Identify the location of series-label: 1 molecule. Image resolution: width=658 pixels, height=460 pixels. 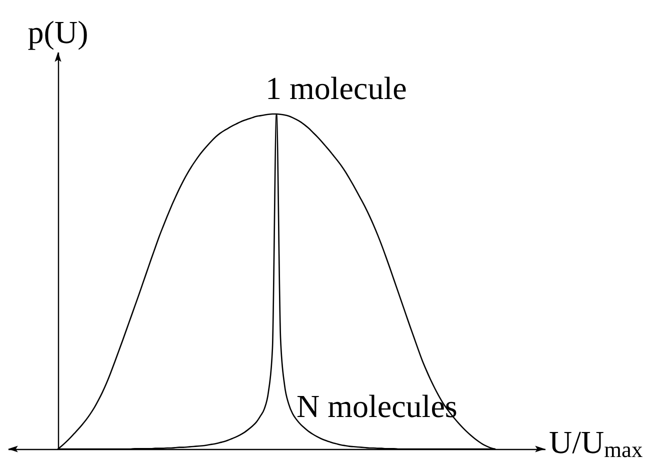
(336, 88).